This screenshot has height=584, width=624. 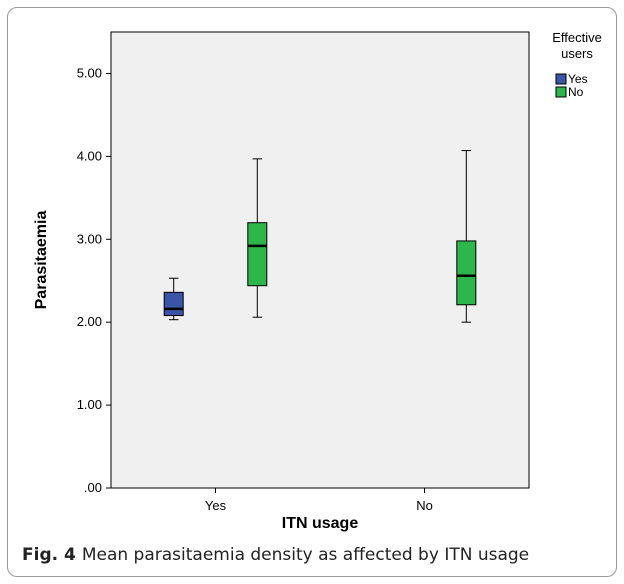 What do you see at coordinates (216, 505) in the screenshot?
I see `x-tick-label: Yes` at bounding box center [216, 505].